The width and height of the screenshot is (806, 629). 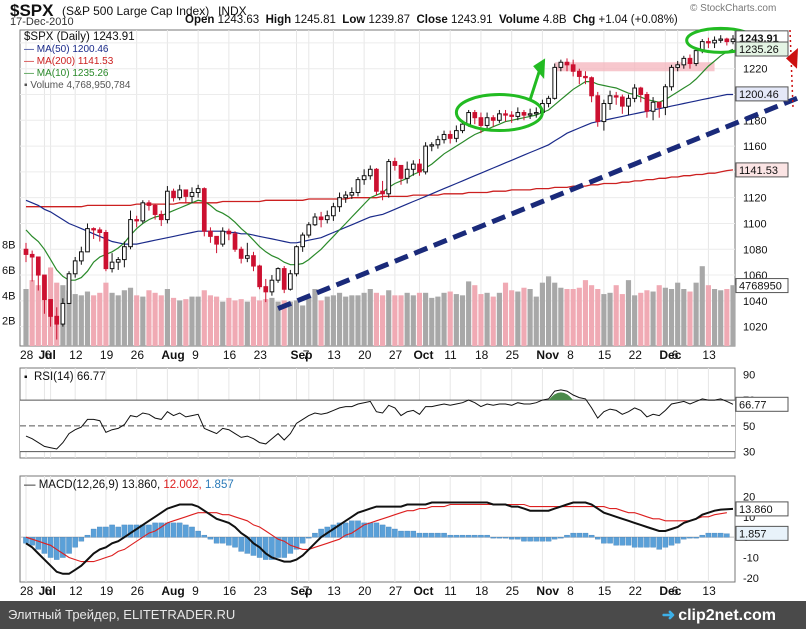 What do you see at coordinates (753, 534) in the screenshot?
I see `macd-hist-last-label: 1.857` at bounding box center [753, 534].